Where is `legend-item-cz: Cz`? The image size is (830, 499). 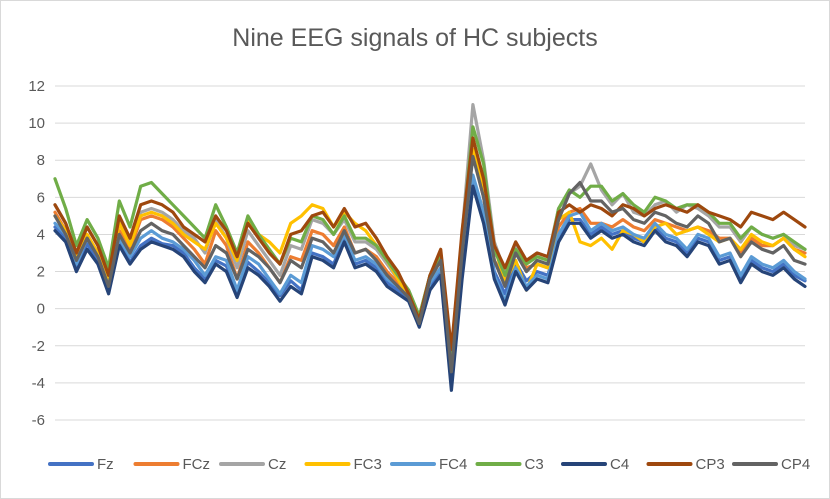 legend-item-cz: Cz is located at coordinates (252, 464).